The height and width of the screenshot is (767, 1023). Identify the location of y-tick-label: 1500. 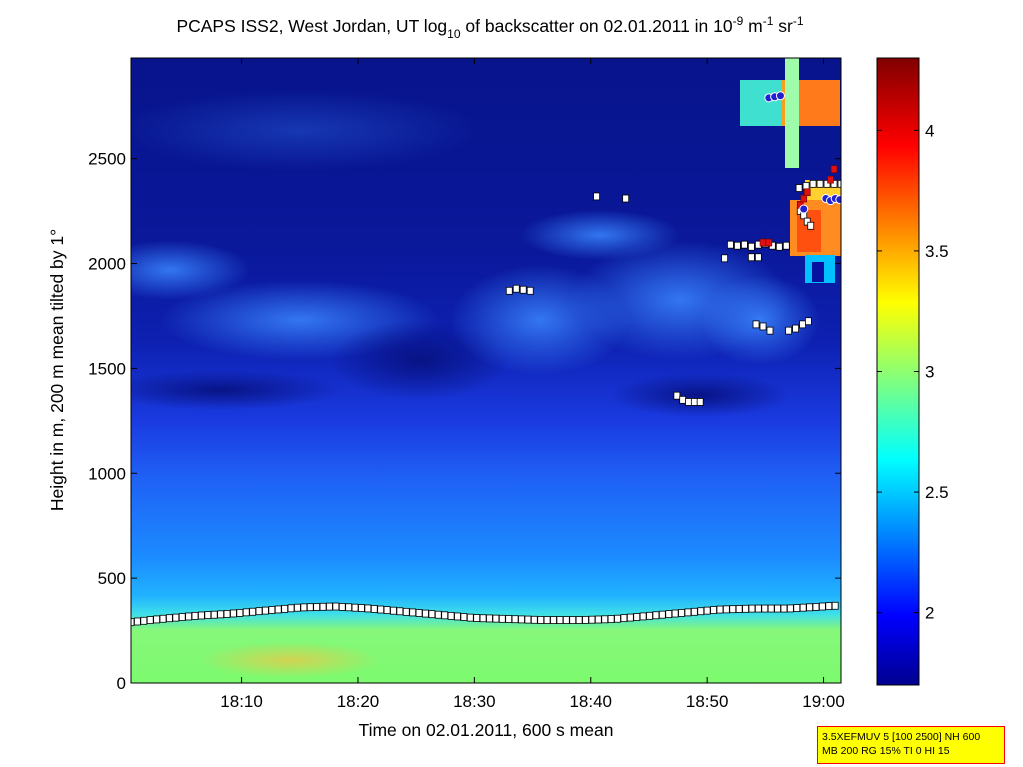
(107, 368).